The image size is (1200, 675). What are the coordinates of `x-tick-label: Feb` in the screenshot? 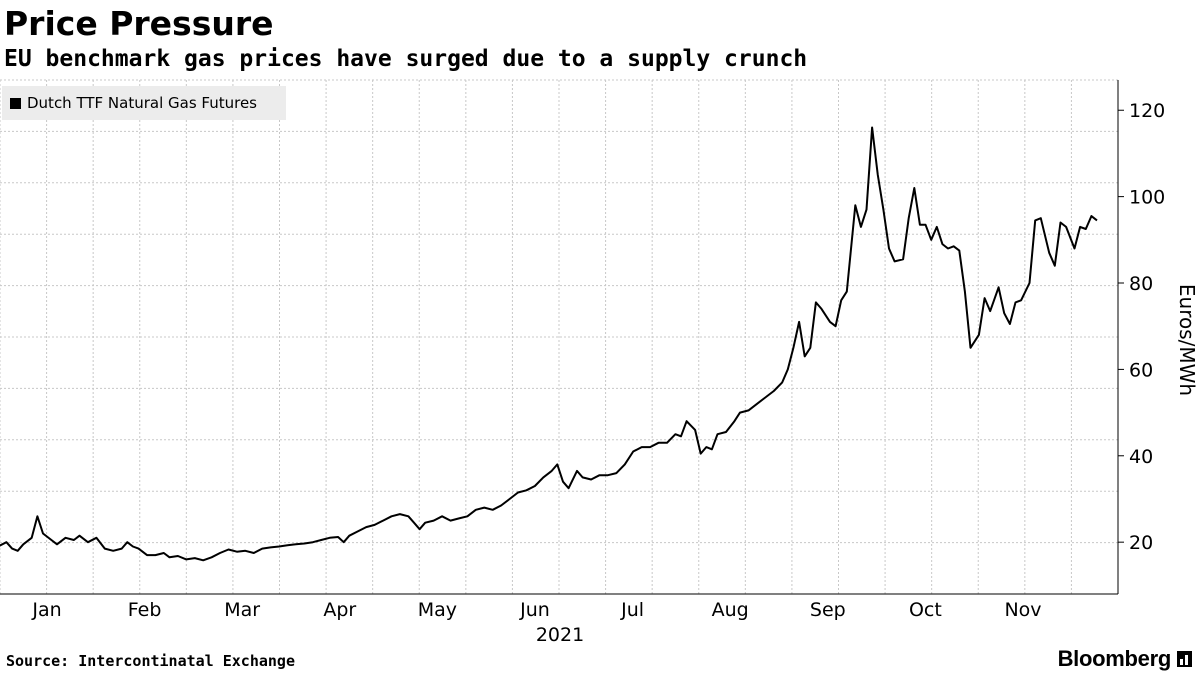 It's located at (145, 610).